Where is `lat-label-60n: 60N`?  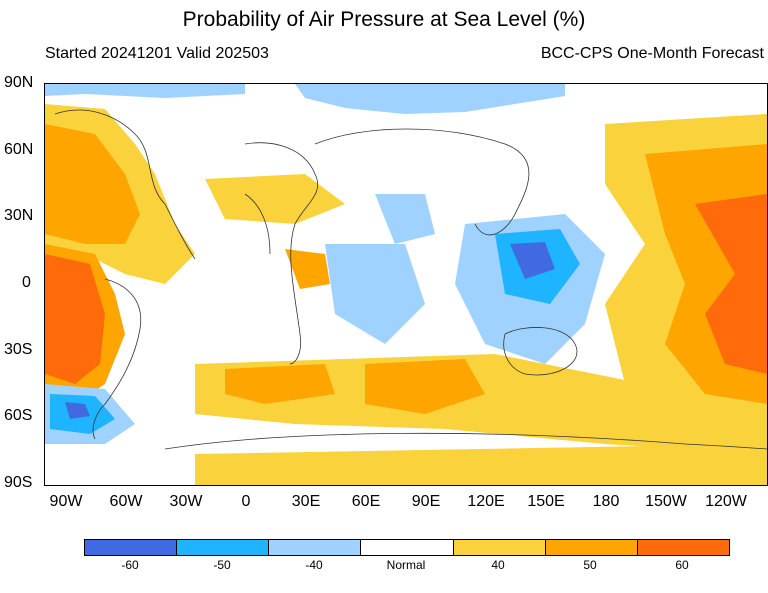
lat-label-60n: 60N is located at coordinates (19, 149).